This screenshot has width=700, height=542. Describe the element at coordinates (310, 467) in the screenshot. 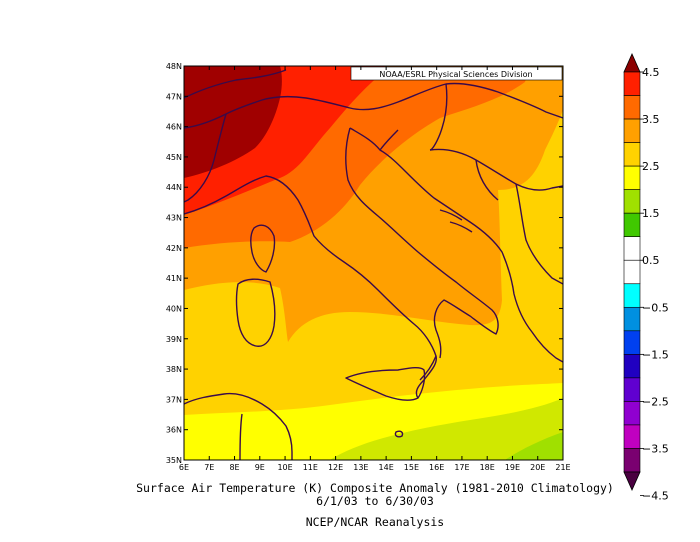

I see `lon-tick-label: 11E` at that location.